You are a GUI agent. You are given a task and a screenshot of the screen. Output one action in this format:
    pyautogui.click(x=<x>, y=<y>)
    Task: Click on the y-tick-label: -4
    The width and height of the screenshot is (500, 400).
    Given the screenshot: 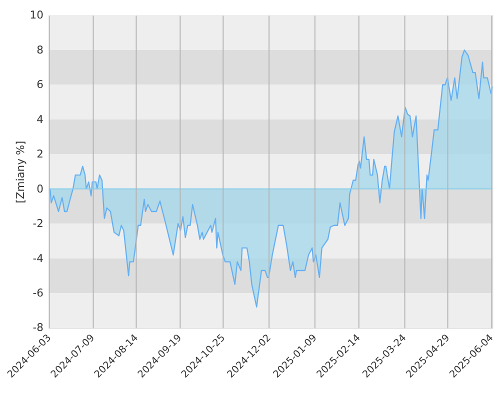 What is the action you would take?
    pyautogui.click(x=38, y=258)
    